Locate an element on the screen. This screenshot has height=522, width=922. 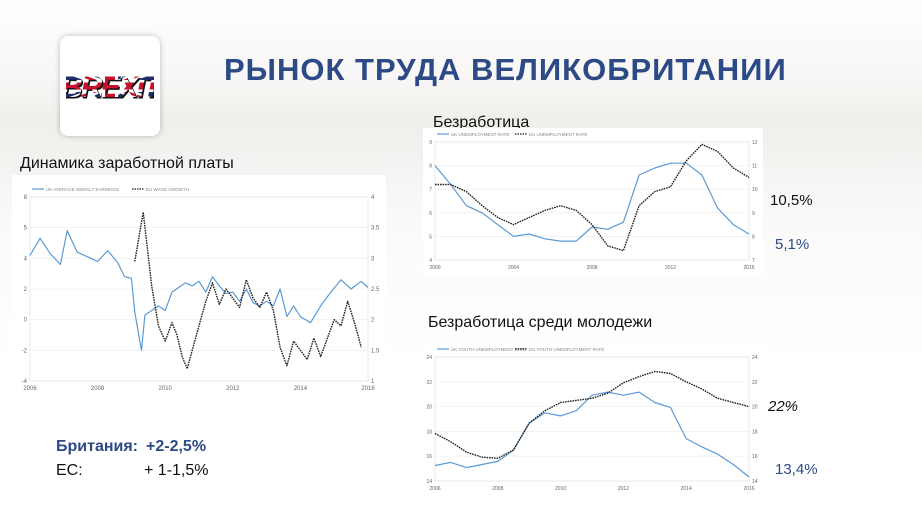
eu-youth-value: 22% is located at coordinates (783, 406).